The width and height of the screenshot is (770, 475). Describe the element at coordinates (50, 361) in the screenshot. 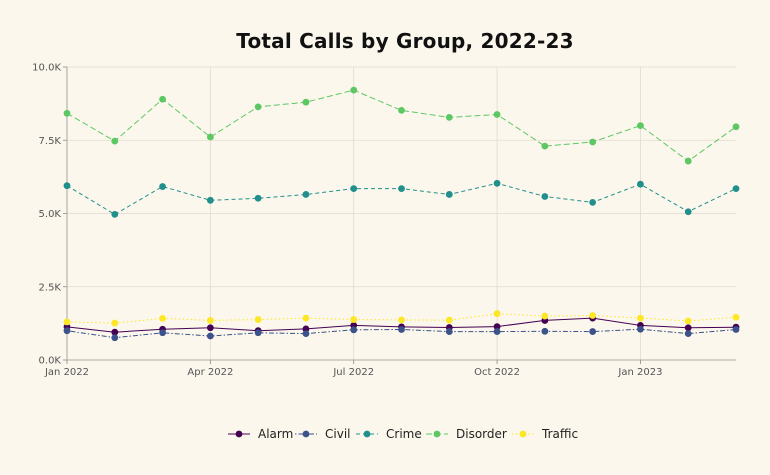

I see `y-tick-label: 0.0K` at that location.